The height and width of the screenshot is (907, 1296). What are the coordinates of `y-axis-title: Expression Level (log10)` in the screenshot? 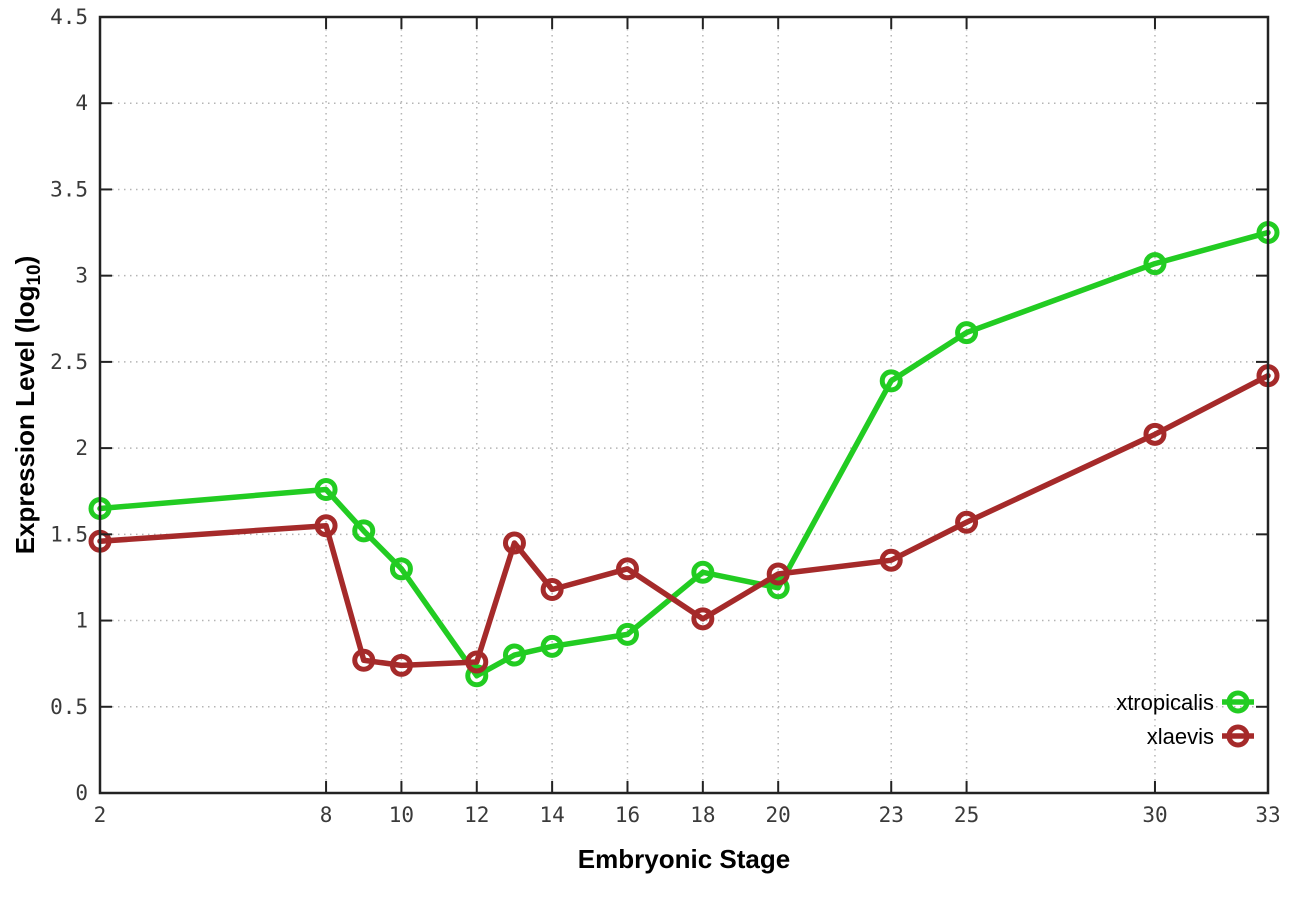 It's located at (27, 405).